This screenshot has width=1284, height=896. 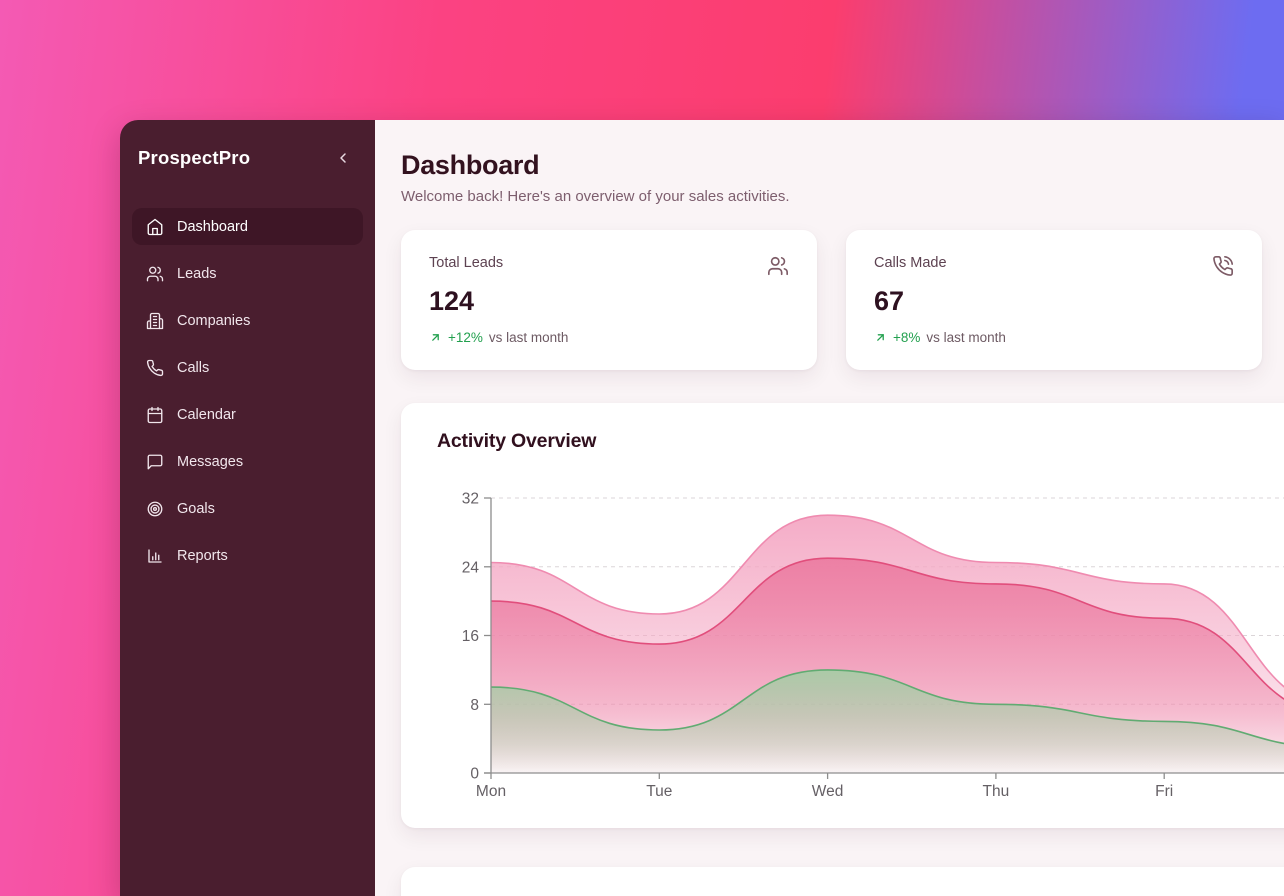 What do you see at coordinates (452, 301) in the screenshot?
I see `stat-value: 124` at bounding box center [452, 301].